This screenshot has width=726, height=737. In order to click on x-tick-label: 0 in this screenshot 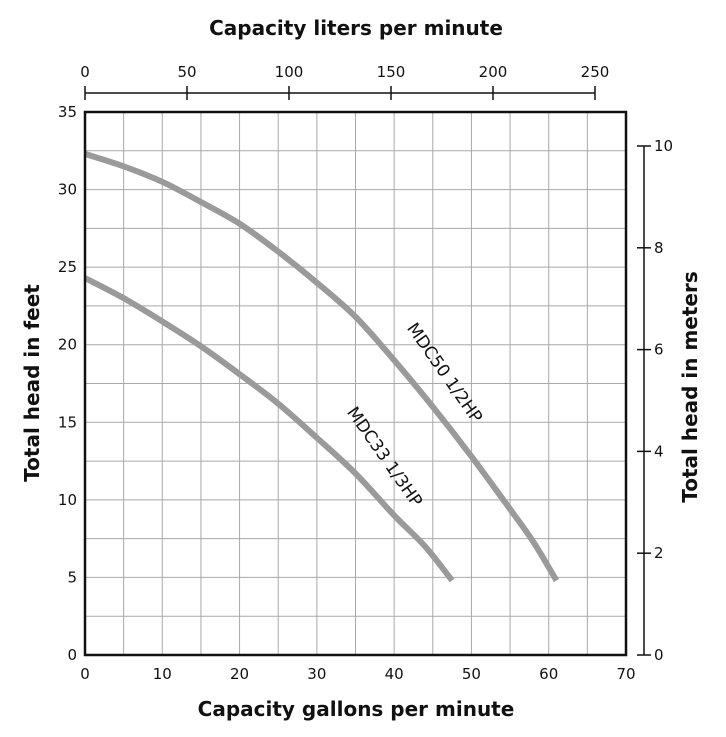, I will do `click(85, 674)`.